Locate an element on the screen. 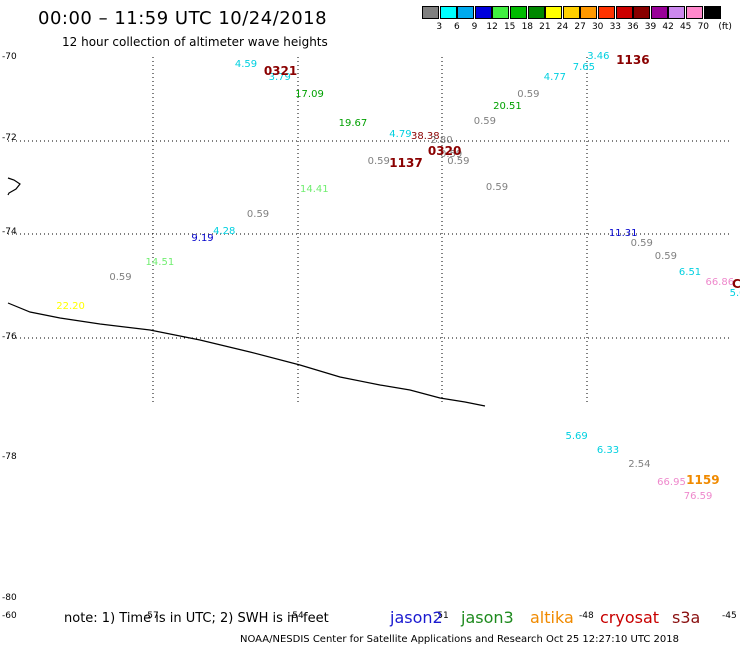 The width and height of the screenshot is (740, 650). y-tick-label: -70 is located at coordinates (9, 57).